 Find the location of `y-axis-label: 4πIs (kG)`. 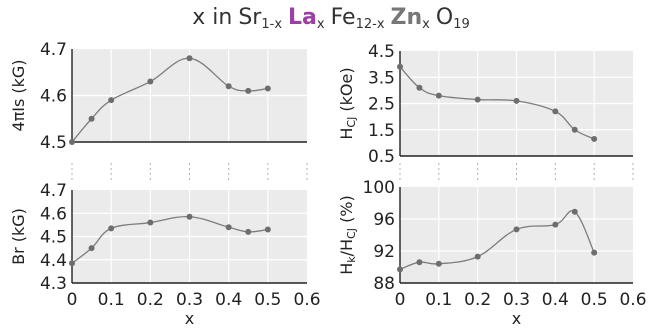

y-axis-label: 4πIs (kG) is located at coordinates (18, 95).